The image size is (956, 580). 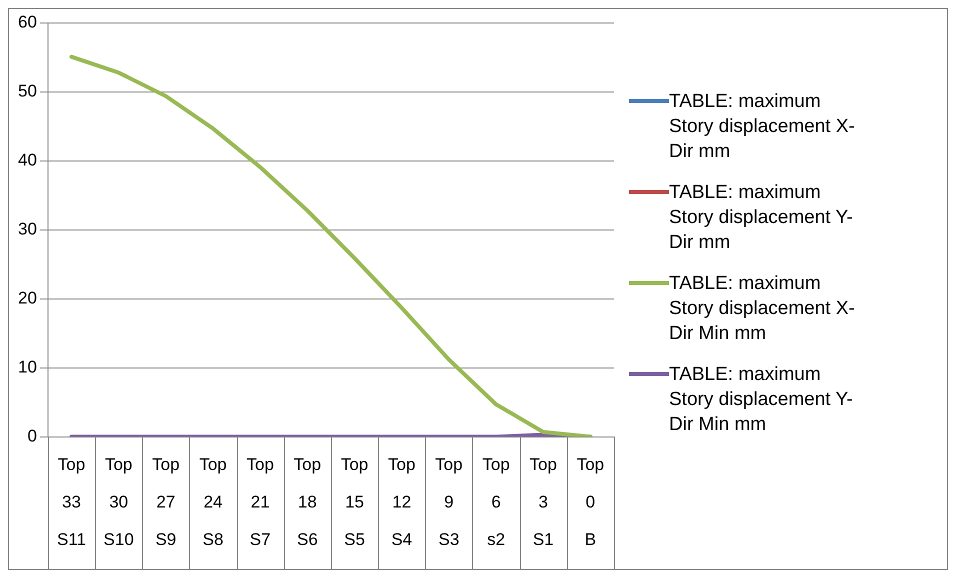 What do you see at coordinates (761, 218) in the screenshot?
I see `legend-label: TABLE: maximum Story displacement Y-Dir mm` at bounding box center [761, 218].